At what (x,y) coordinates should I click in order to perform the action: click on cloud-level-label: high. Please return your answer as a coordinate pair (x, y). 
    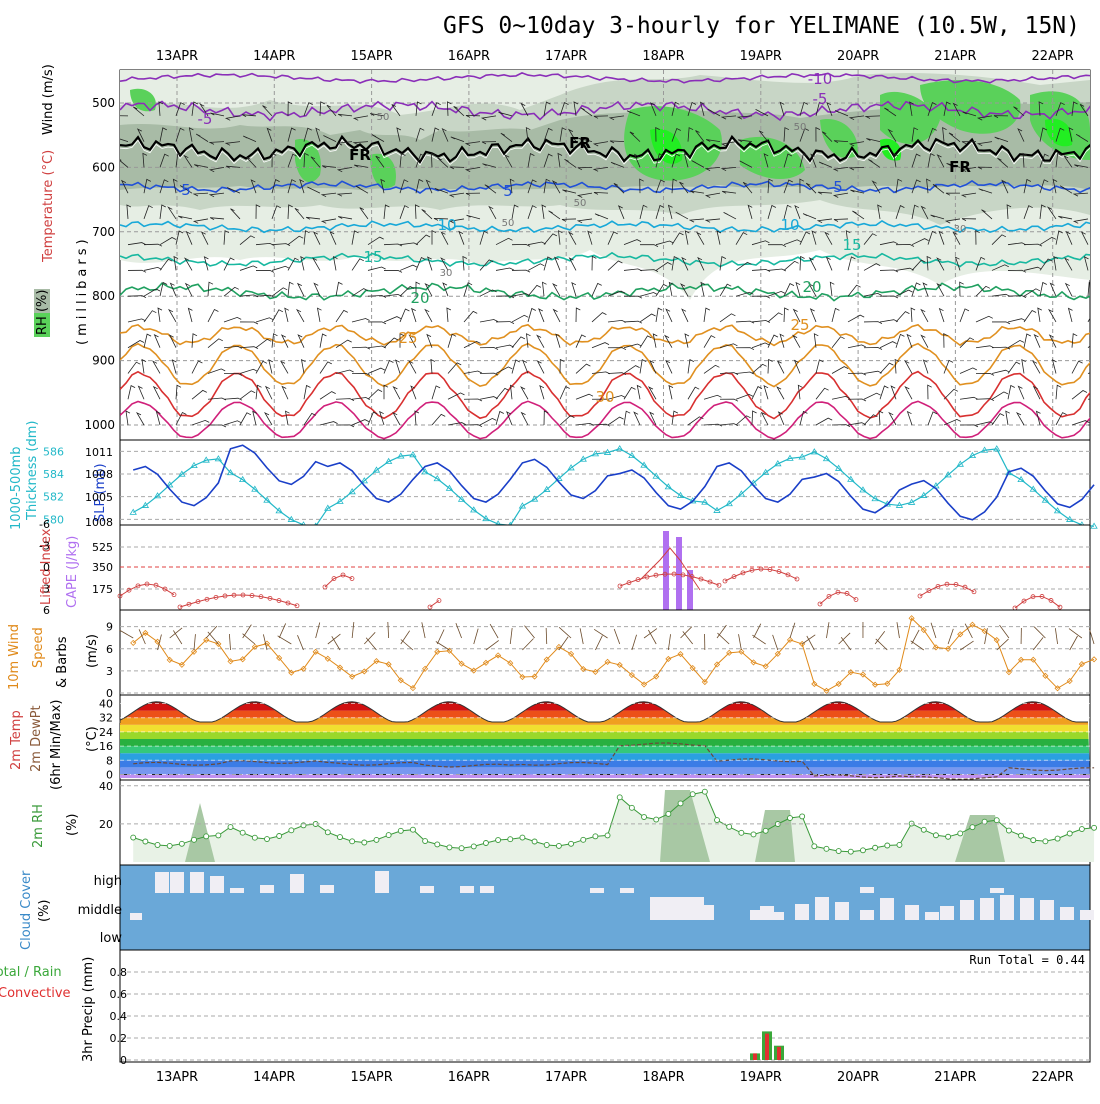
    Looking at the image, I should click on (108, 881).